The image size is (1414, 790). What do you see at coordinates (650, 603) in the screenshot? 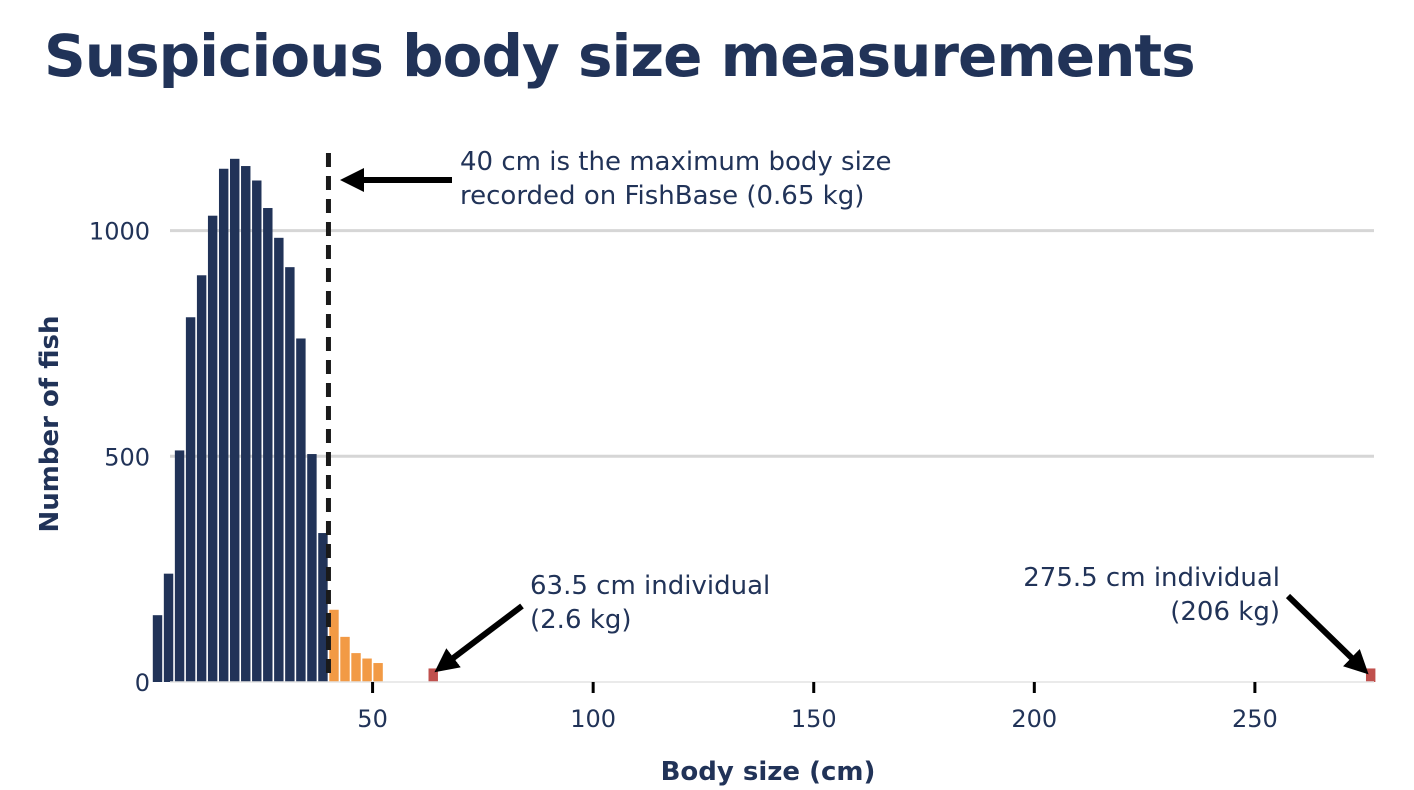
I see `annotation-text-2: 63.5 cm individual (2.6 kg)` at bounding box center [650, 603].